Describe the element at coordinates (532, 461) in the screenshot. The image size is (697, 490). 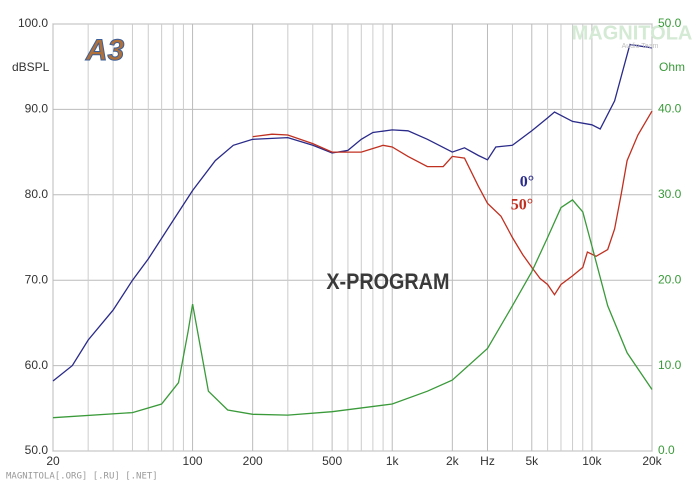
I see `x-tick-label: 5k` at that location.